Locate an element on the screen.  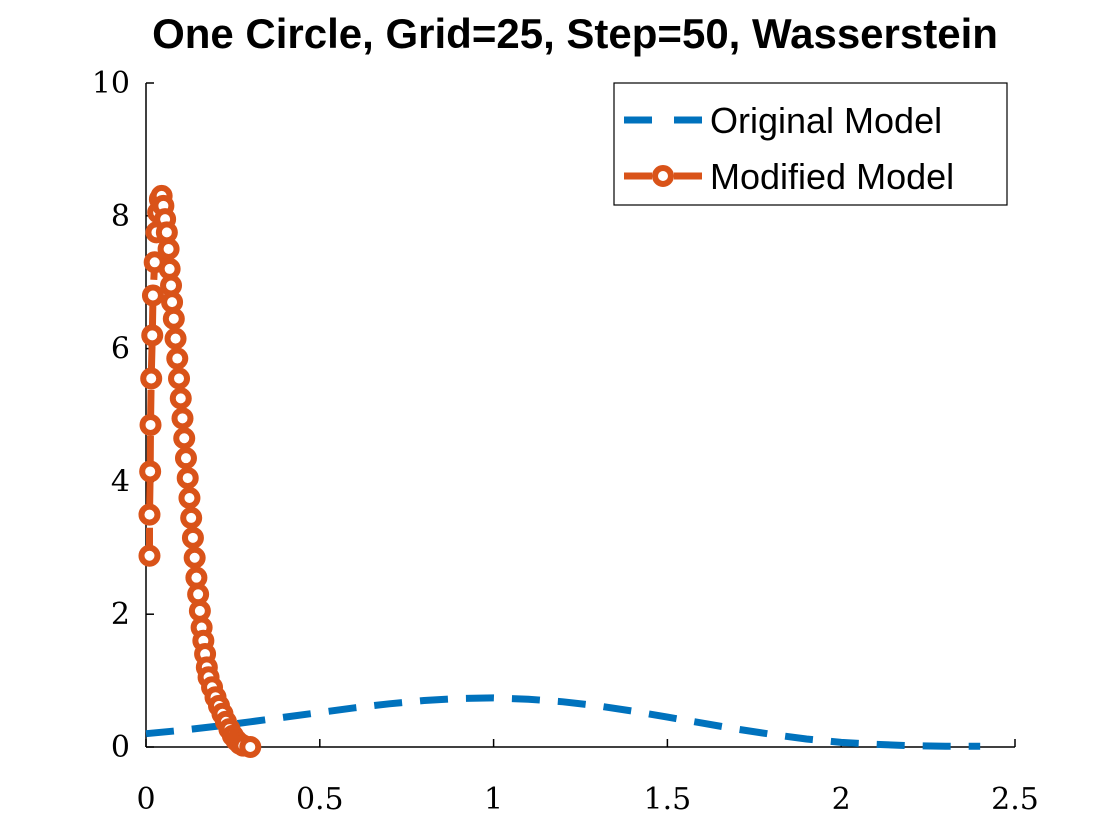
legend-marker is located at coordinates (663, 176).